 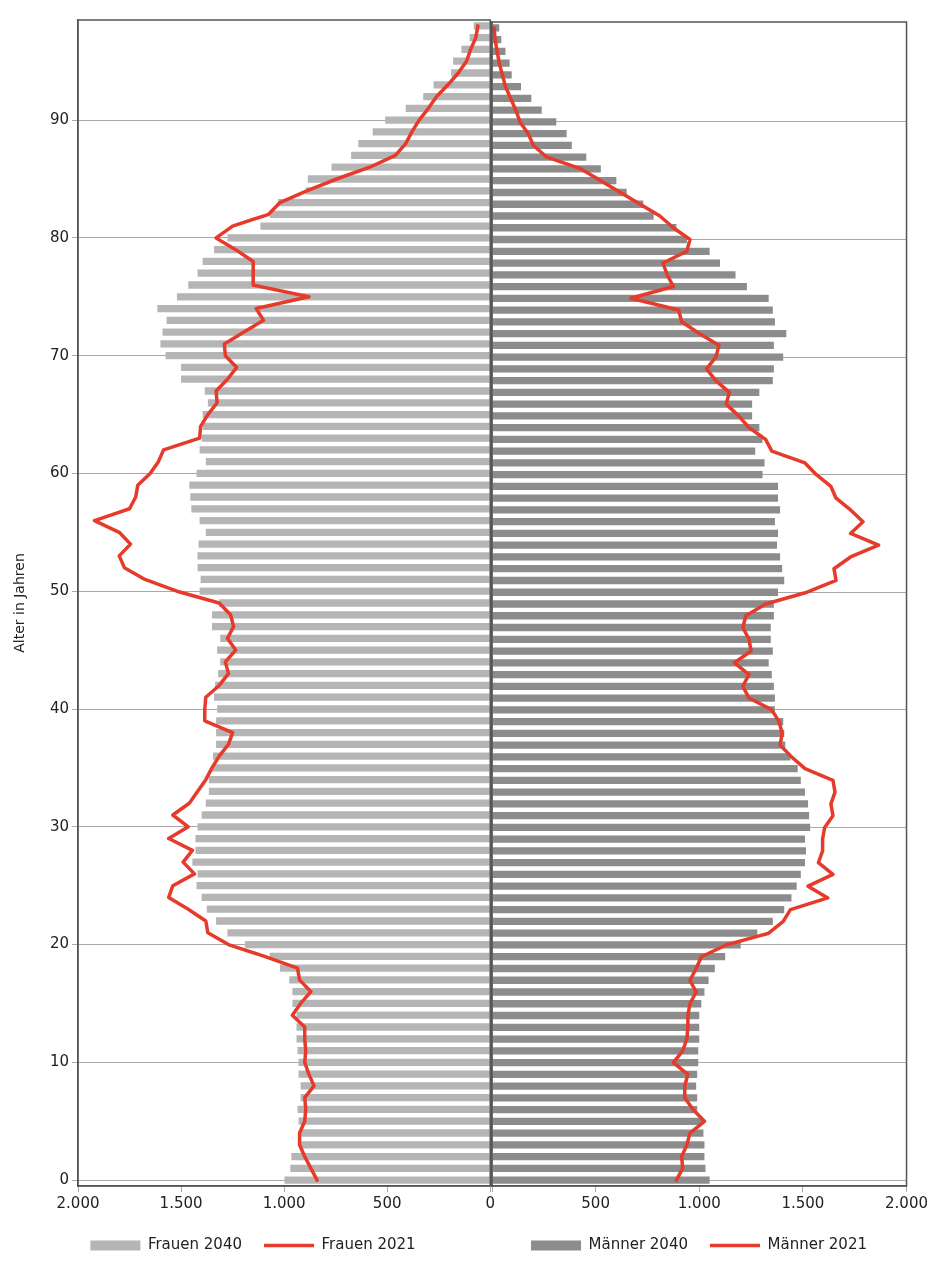 What do you see at coordinates (803, 1202) in the screenshot?
I see `x-tick-label: 1.500` at bounding box center [803, 1202].